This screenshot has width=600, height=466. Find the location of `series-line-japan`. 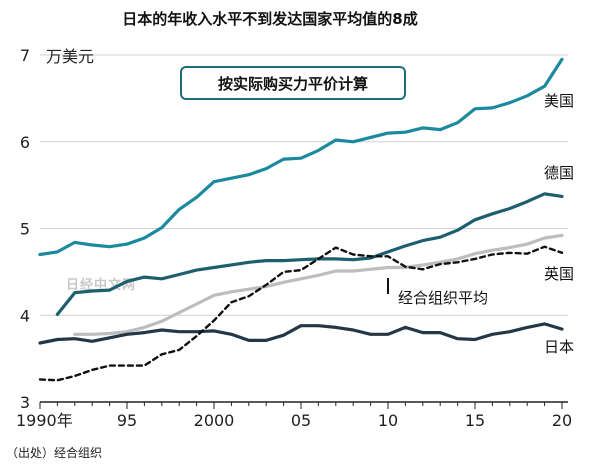

series-line-japan is located at coordinates (301, 333).